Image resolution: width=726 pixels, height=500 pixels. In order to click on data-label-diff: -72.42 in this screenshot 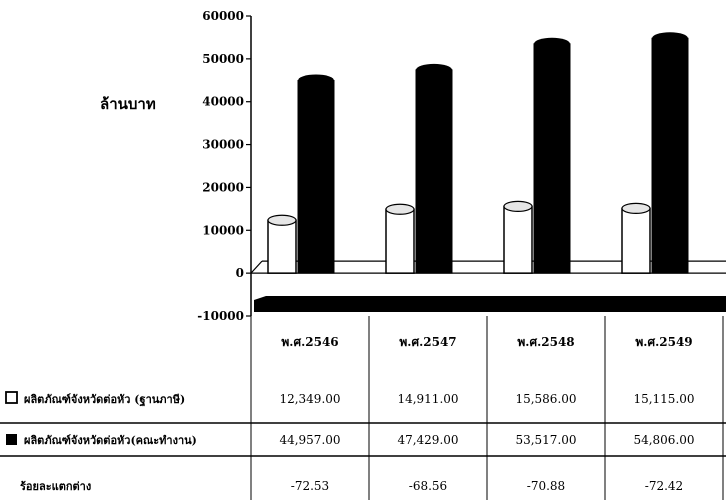, I will do `click(664, 486)`.